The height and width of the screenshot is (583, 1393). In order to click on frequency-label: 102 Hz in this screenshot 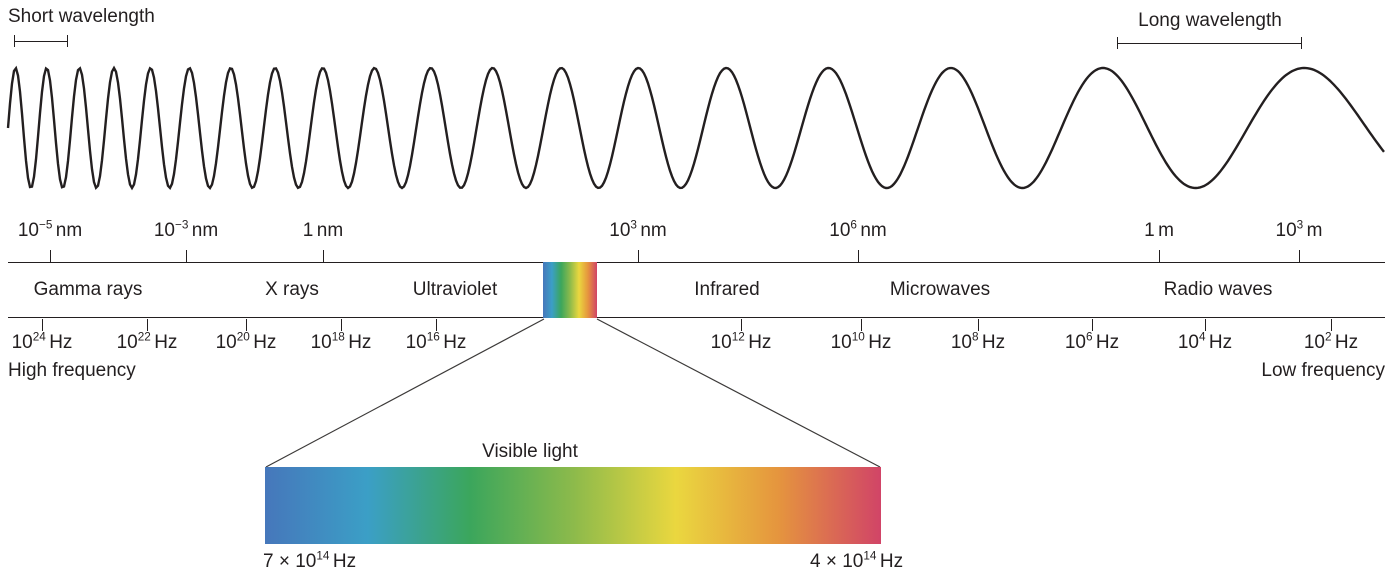, I will do `click(1331, 342)`.